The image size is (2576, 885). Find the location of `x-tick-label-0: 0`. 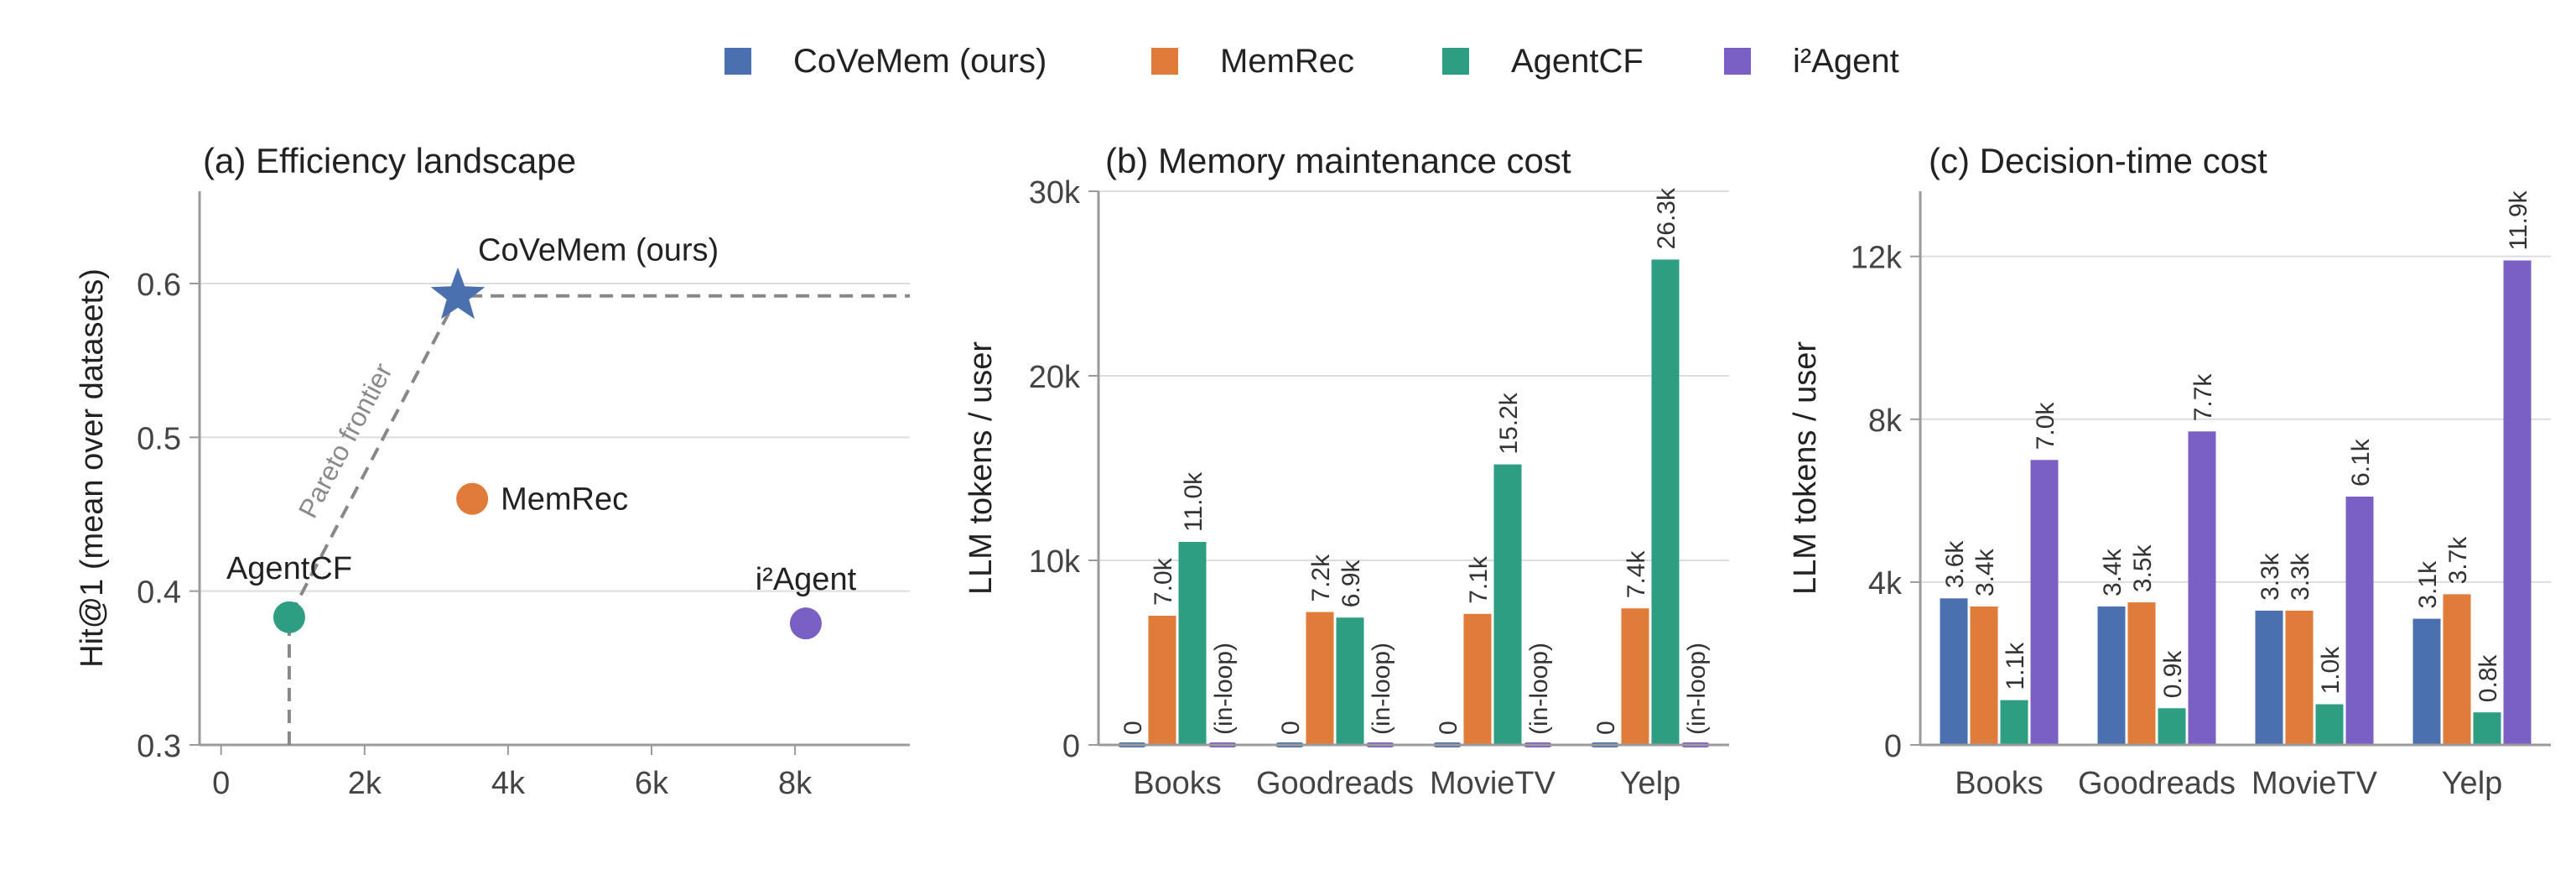

x-tick-label-0: 0 is located at coordinates (221, 783).